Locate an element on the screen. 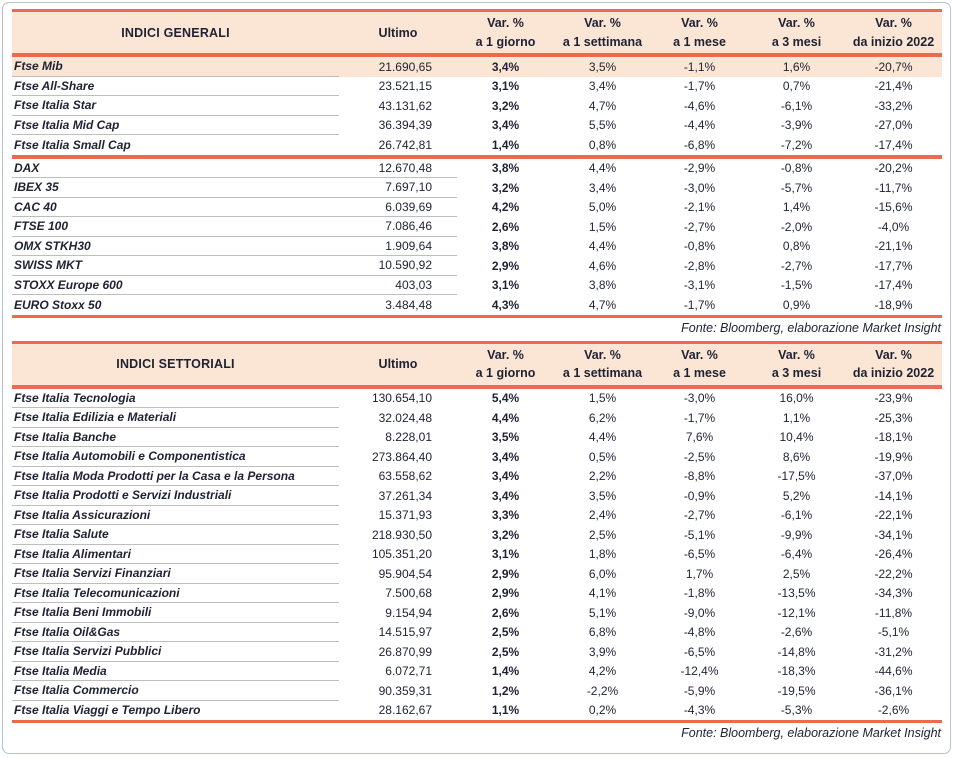  var-value: -2,9% is located at coordinates (699, 168).